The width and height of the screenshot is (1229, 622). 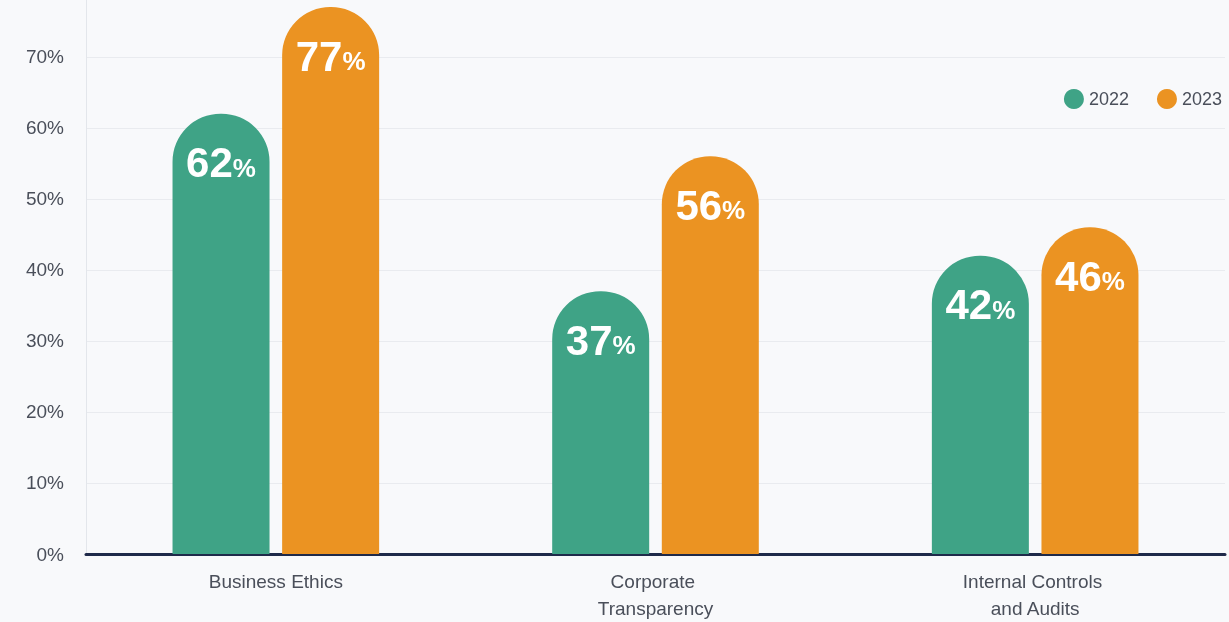 I want to click on data-label: 46%, so click(x=1090, y=276).